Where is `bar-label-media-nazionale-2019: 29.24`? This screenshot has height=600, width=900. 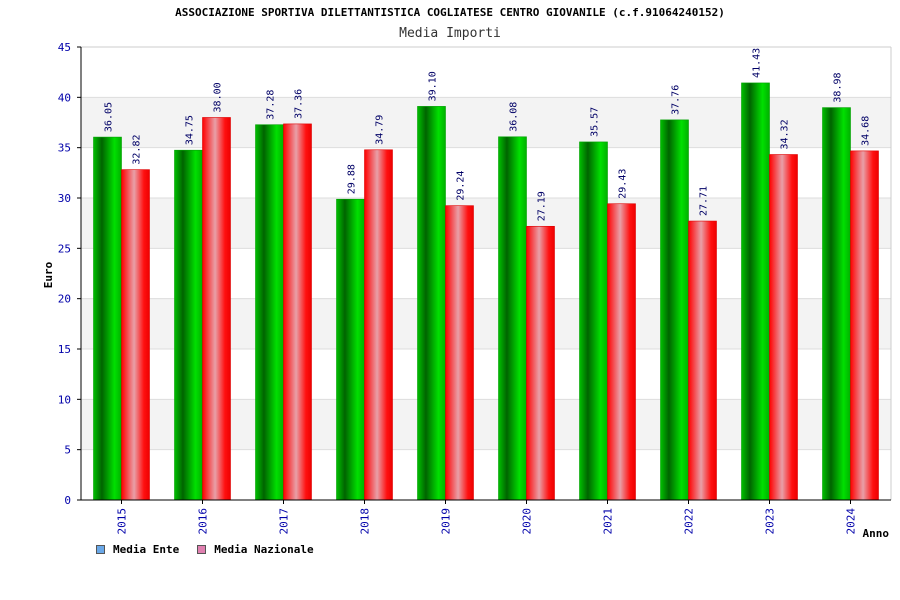
bar-label-media-nazionale-2019: 29.24 is located at coordinates (461, 186).